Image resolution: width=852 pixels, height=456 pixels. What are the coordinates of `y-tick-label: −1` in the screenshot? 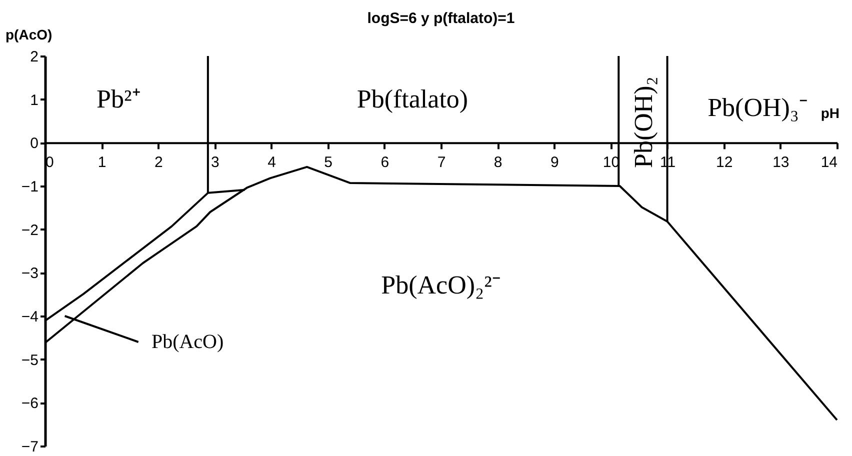 It's located at (29, 187).